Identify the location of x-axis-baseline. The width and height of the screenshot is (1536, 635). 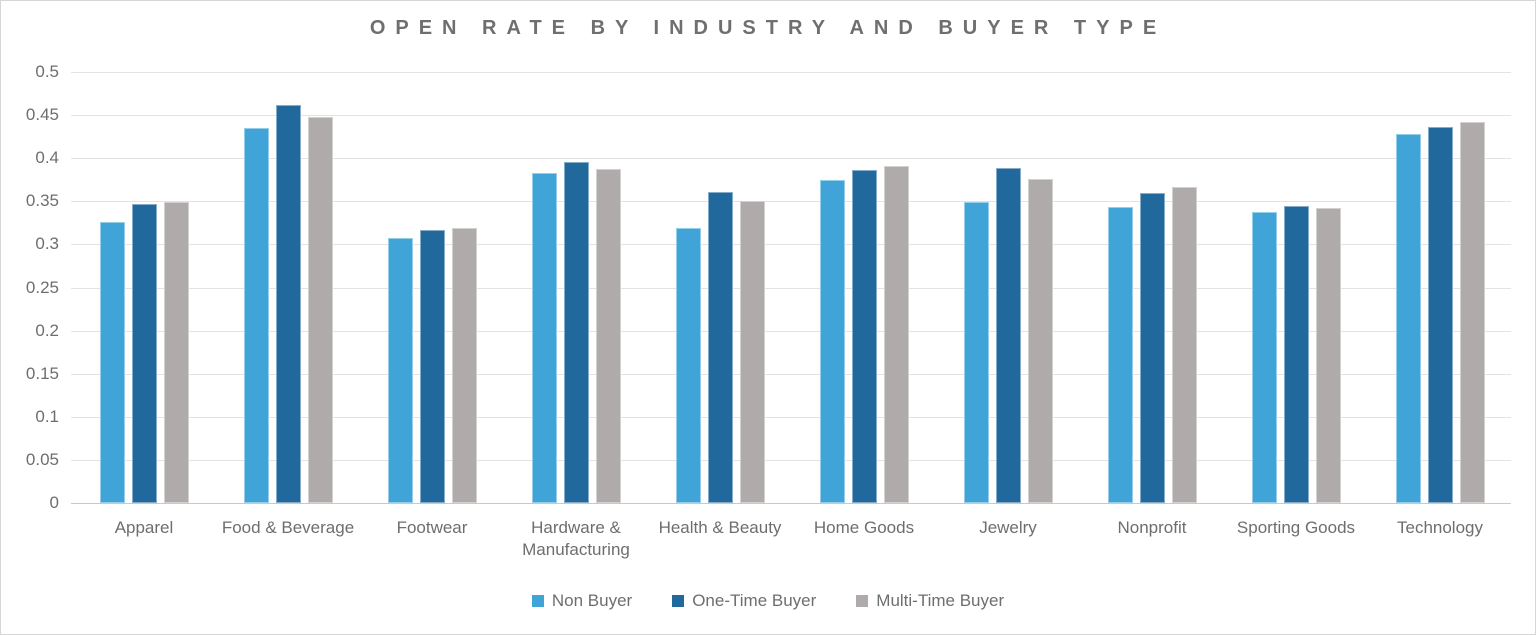
(791, 503).